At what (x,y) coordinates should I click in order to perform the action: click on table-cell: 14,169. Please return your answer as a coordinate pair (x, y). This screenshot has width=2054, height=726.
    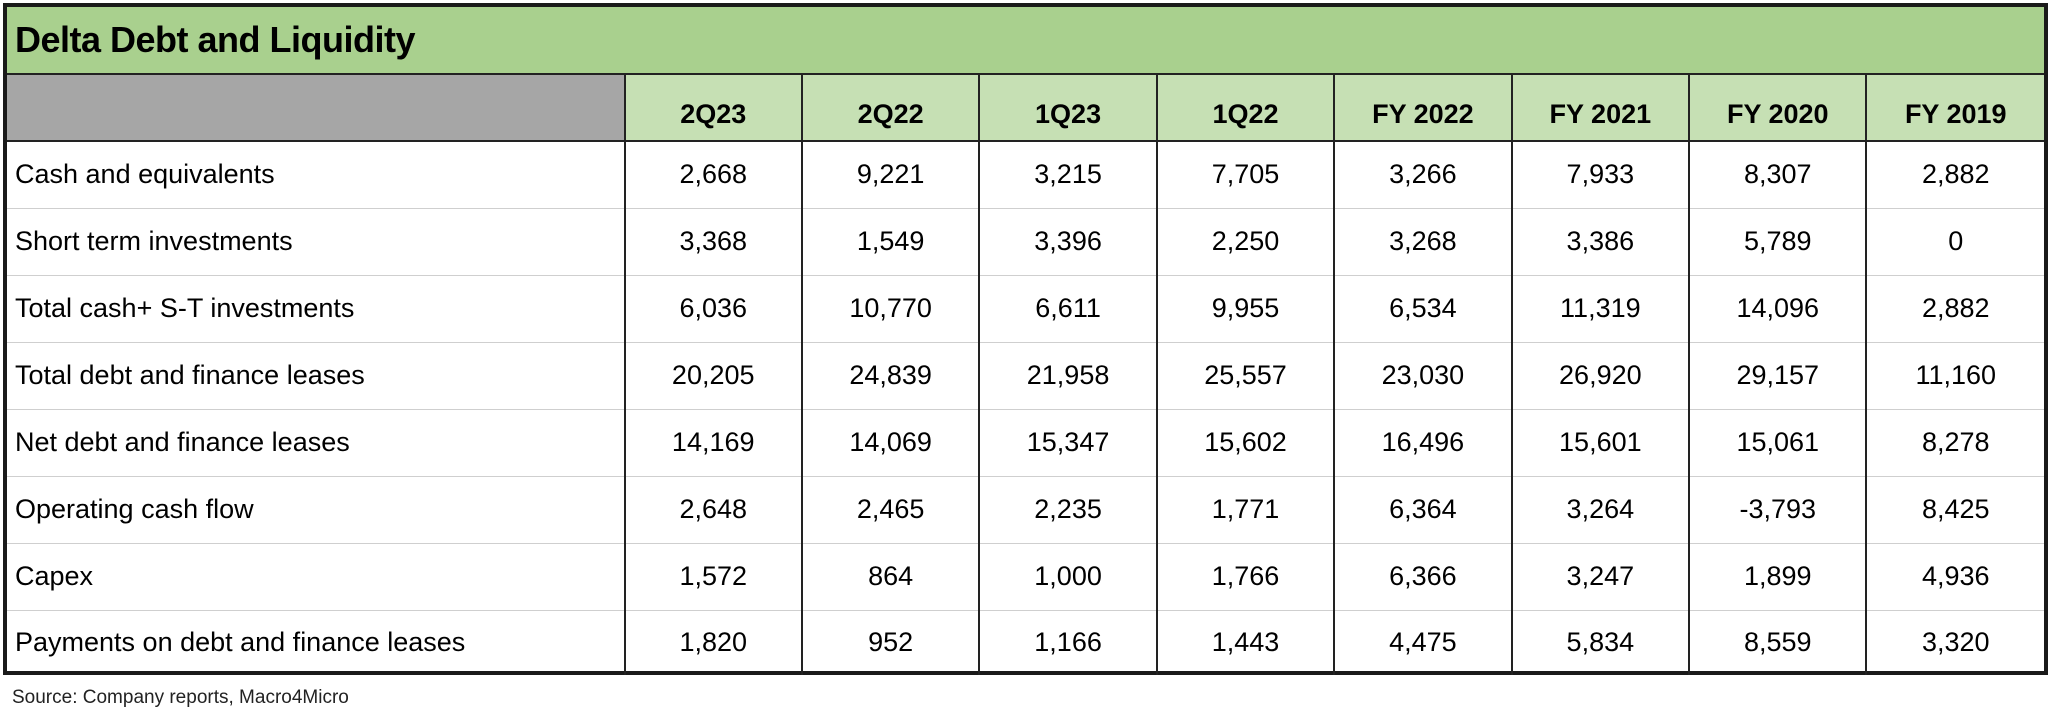
    Looking at the image, I should click on (713, 443).